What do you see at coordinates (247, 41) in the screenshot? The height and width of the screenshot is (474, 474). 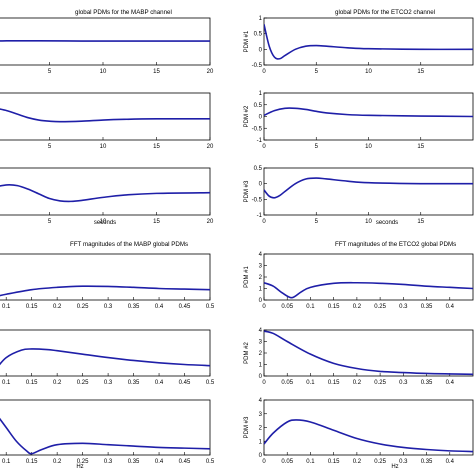 I see `y-axis-label: PDM #1` at bounding box center [247, 41].